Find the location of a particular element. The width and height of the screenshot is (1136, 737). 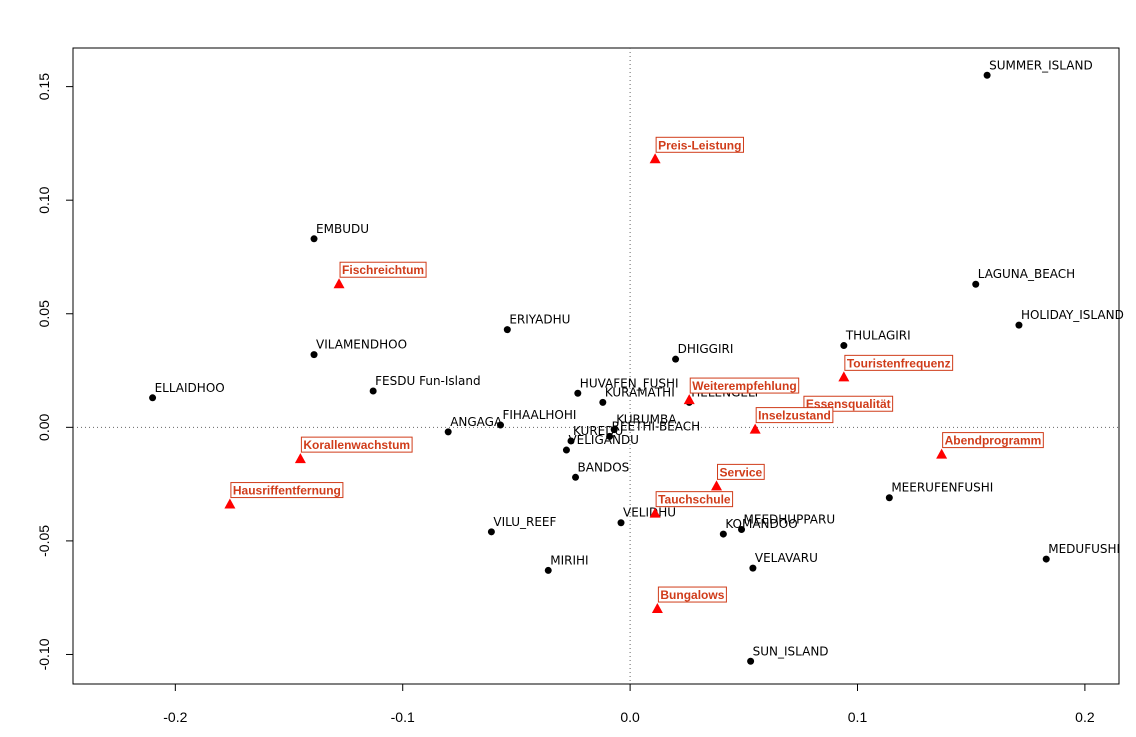

resort-label: EMBUDU is located at coordinates (342, 229).